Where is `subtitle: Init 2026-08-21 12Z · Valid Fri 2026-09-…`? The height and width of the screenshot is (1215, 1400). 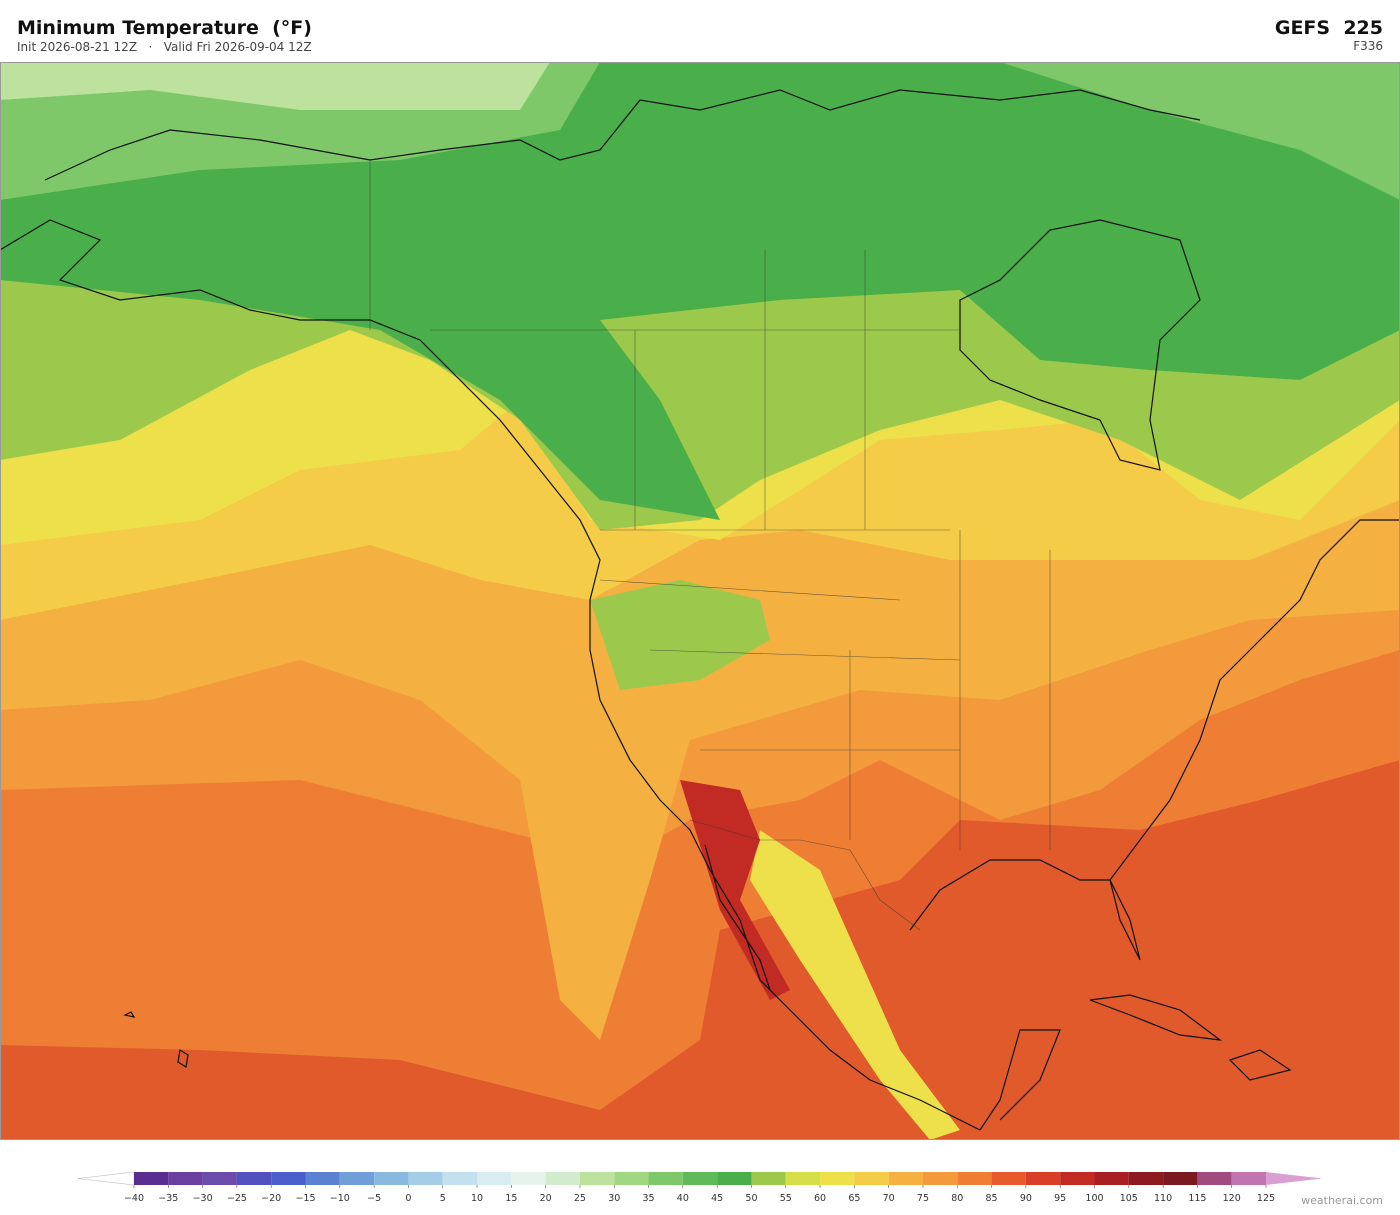 subtitle: Init 2026-08-21 12Z · Valid Fri 2026-09-… is located at coordinates (164, 47).